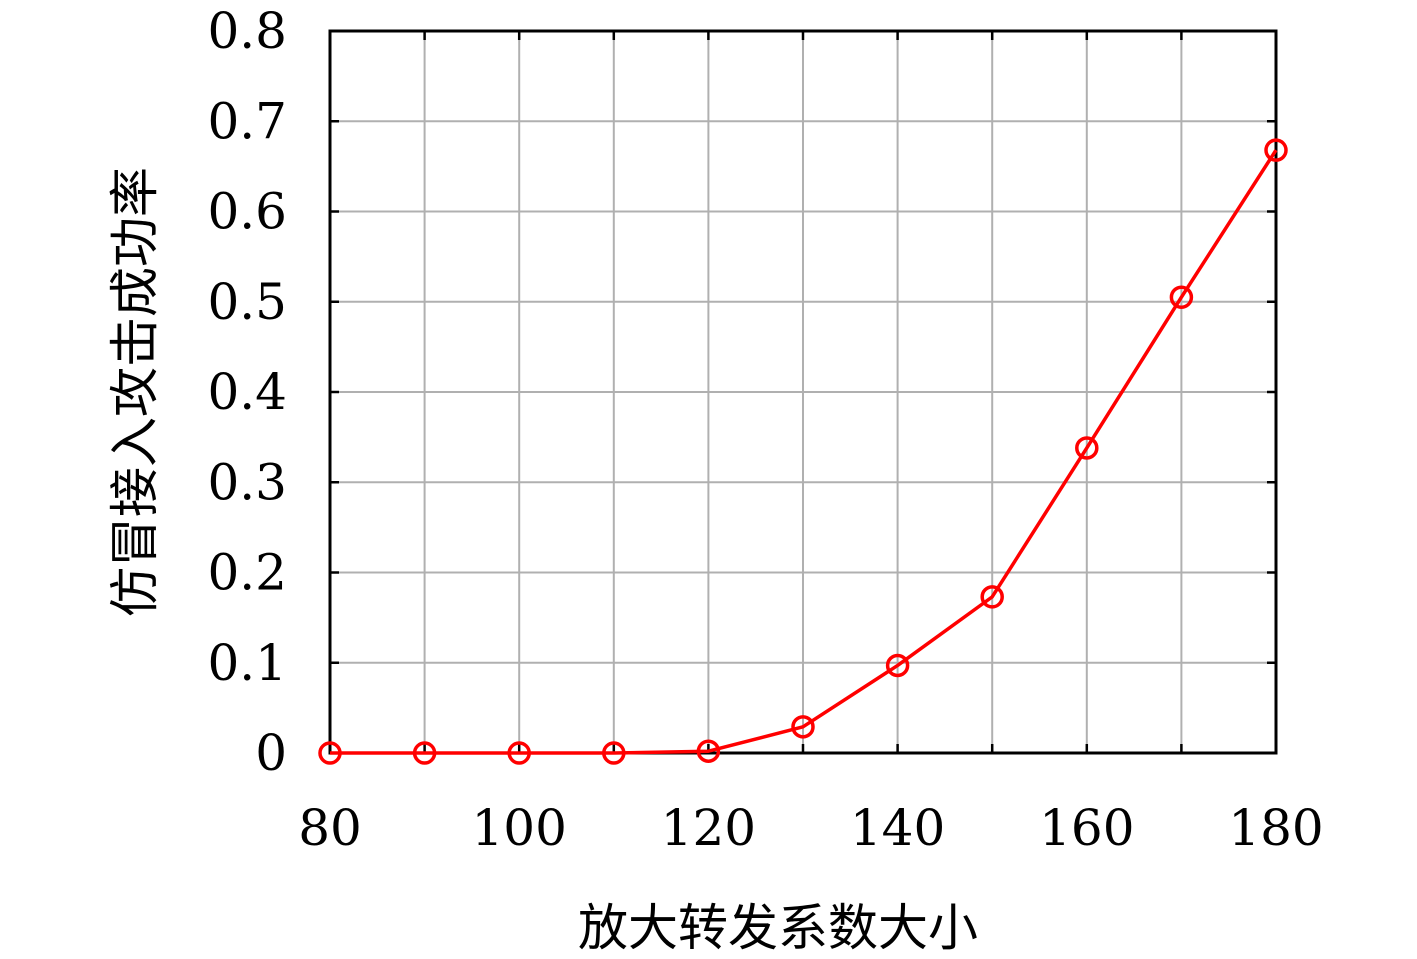  What do you see at coordinates (247, 31) in the screenshot?
I see `y-tick-label: 0.8` at bounding box center [247, 31].